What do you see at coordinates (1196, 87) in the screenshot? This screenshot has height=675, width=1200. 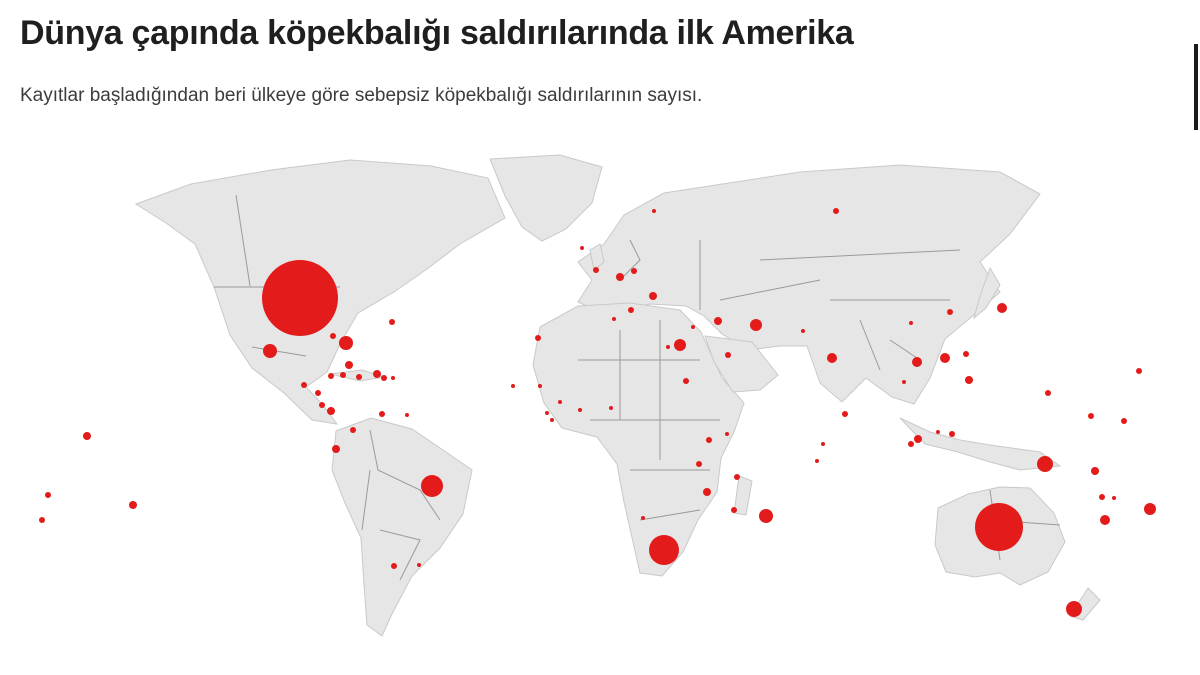 I see `edge-divider` at bounding box center [1196, 87].